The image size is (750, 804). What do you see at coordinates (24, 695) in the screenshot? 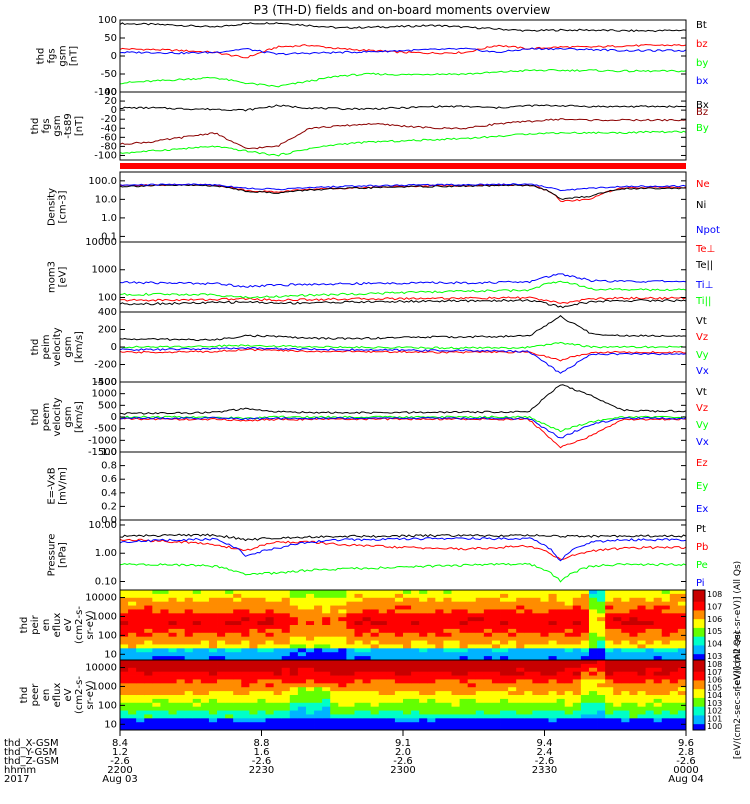
I see `ylabel-p9-0: thd` at bounding box center [24, 695].